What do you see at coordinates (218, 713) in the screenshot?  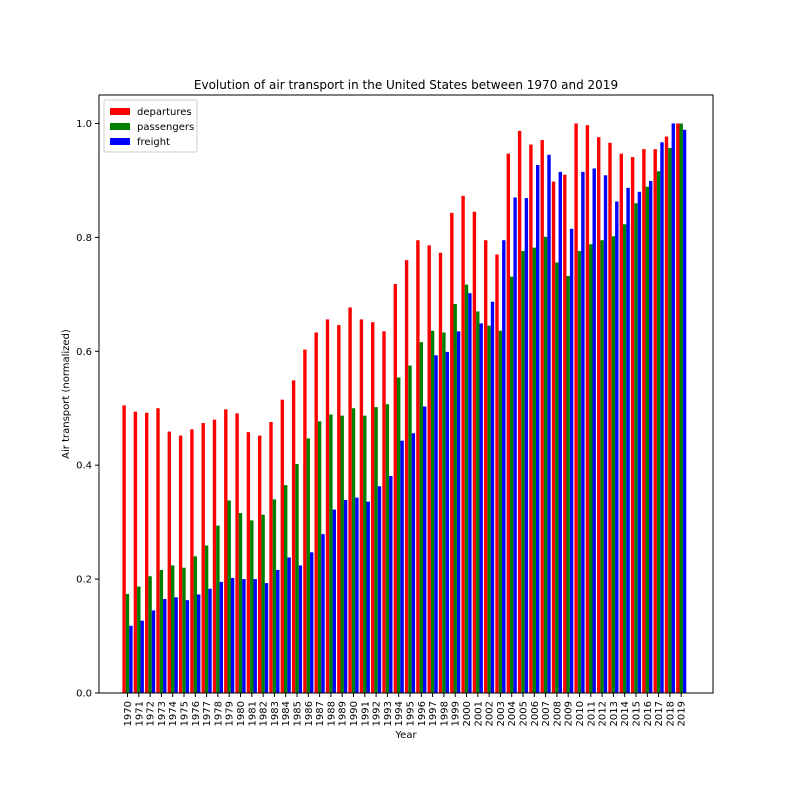 I see `x-tick-label: 1978` at bounding box center [218, 713].